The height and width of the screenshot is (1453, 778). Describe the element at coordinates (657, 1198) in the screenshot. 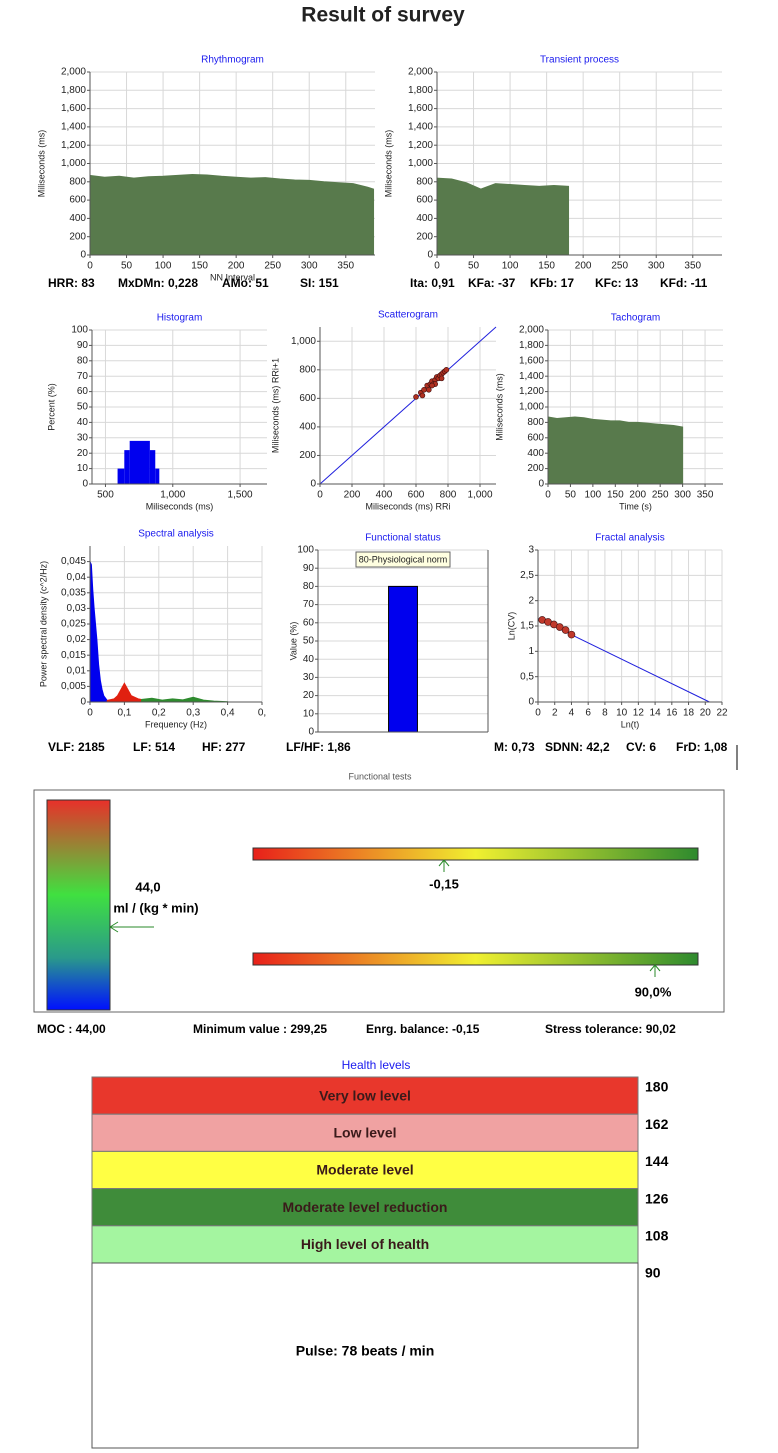

I see `scale-label: 126` at that location.